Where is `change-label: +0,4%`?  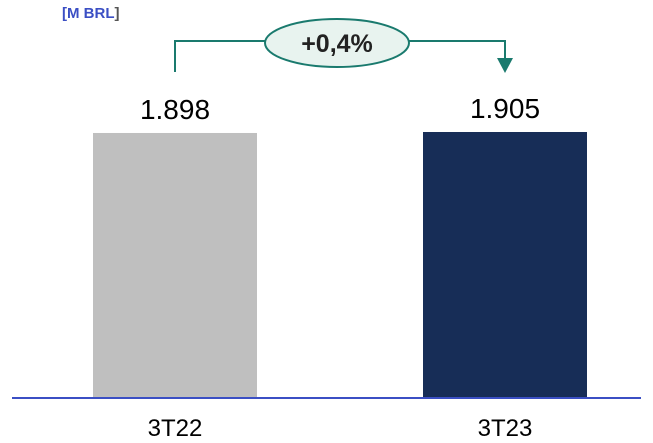 change-label: +0,4% is located at coordinates (337, 44).